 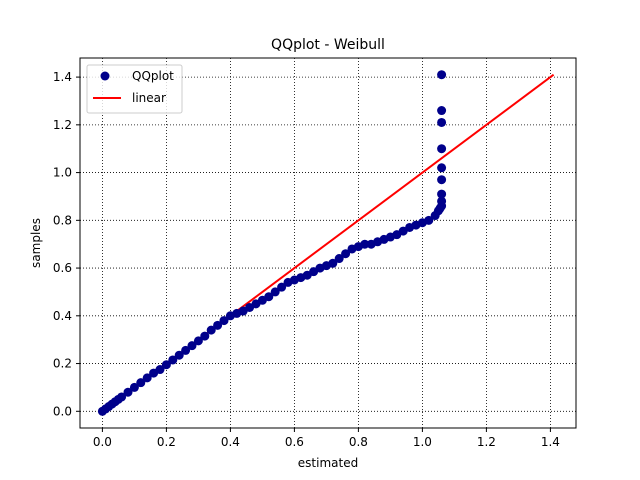 What do you see at coordinates (36, 243) in the screenshot?
I see `y-axis-label: samples` at bounding box center [36, 243].